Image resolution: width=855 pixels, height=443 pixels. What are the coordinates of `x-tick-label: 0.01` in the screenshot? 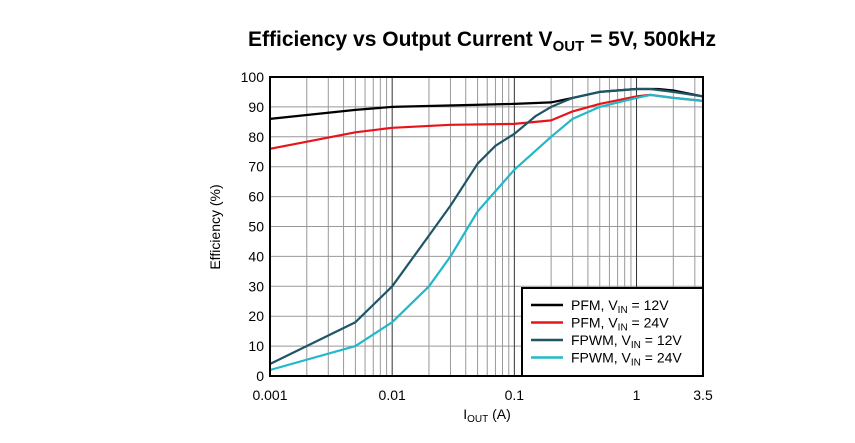 It's located at (392, 395).